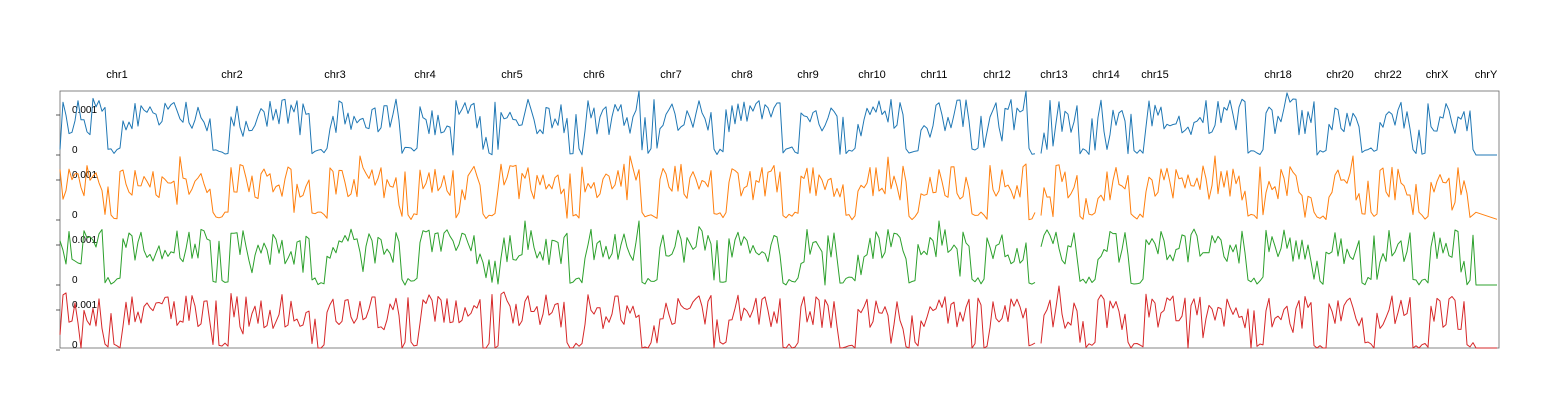 The height and width of the screenshot is (410, 1560). I want to click on track-1: 0 0.001, so click(776, 123).